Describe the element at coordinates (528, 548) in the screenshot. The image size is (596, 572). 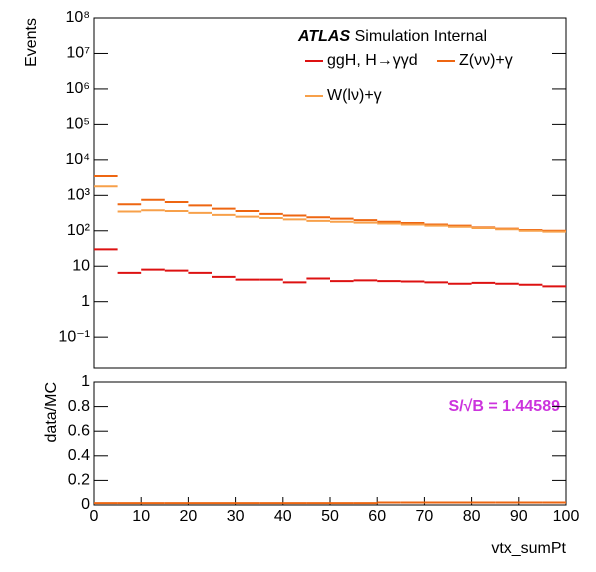
I see `x-label: vtx_sumPt` at that location.